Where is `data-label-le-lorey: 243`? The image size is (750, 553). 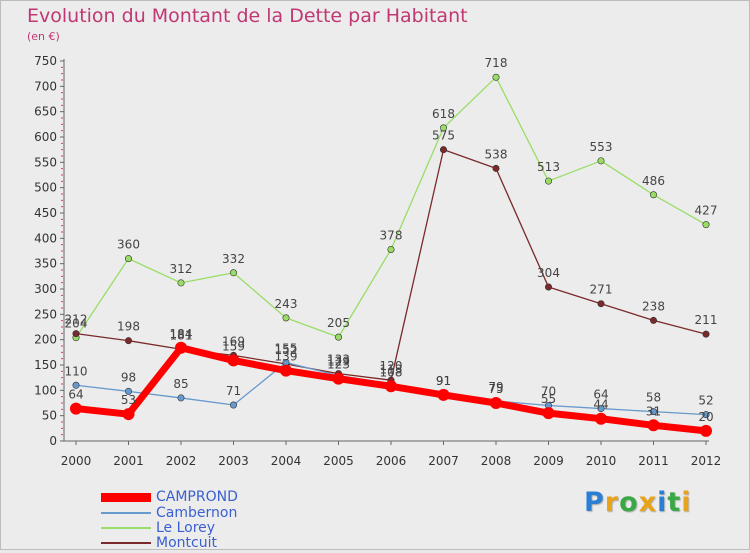 data-label-le-lorey: 243 is located at coordinates (286, 304).